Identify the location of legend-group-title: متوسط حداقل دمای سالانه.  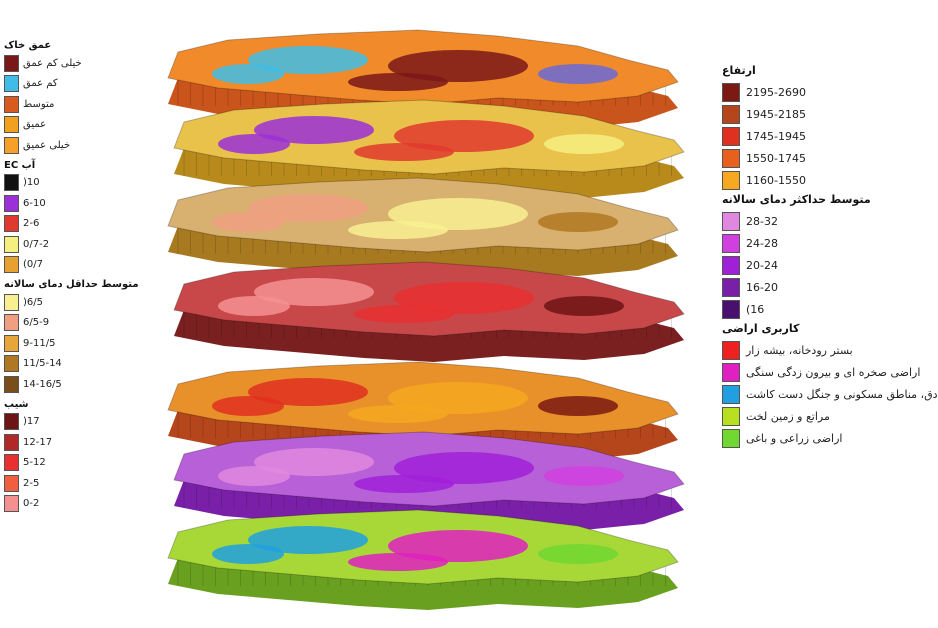
(71, 284).